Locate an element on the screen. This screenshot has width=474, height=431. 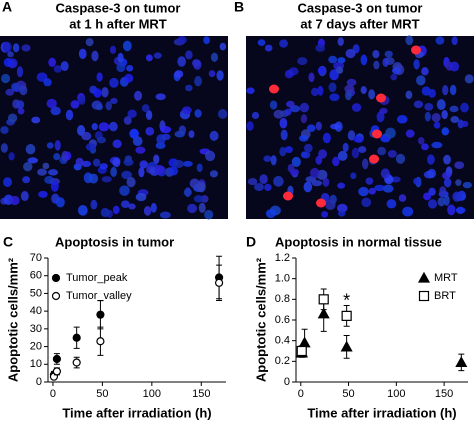
legend-marker is located at coordinates (56, 296).